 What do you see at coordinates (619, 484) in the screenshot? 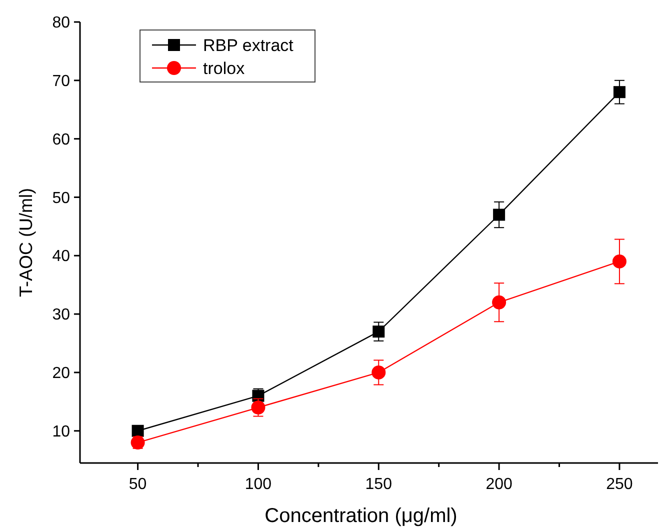
I see `x-tick-label: 250` at bounding box center [619, 484].